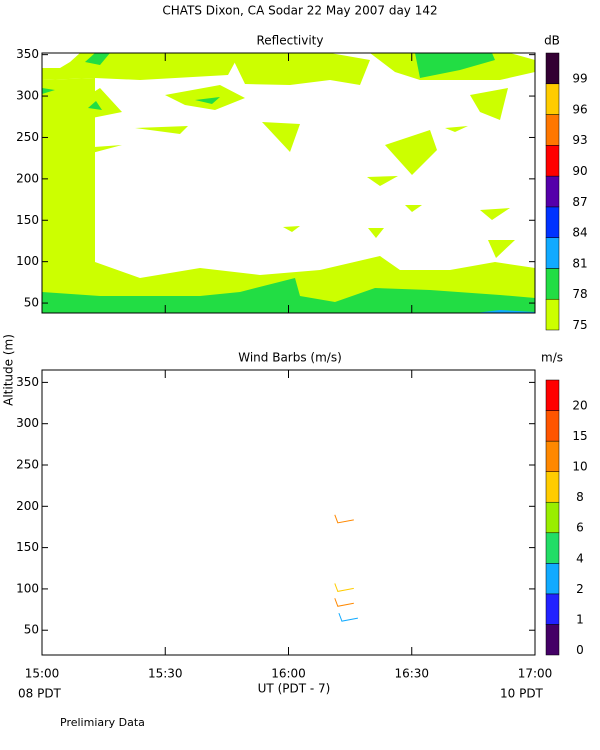  What do you see at coordinates (294, 689) in the screenshot?
I see `x-axis-label: UT (PDT - 7)` at bounding box center [294, 689].